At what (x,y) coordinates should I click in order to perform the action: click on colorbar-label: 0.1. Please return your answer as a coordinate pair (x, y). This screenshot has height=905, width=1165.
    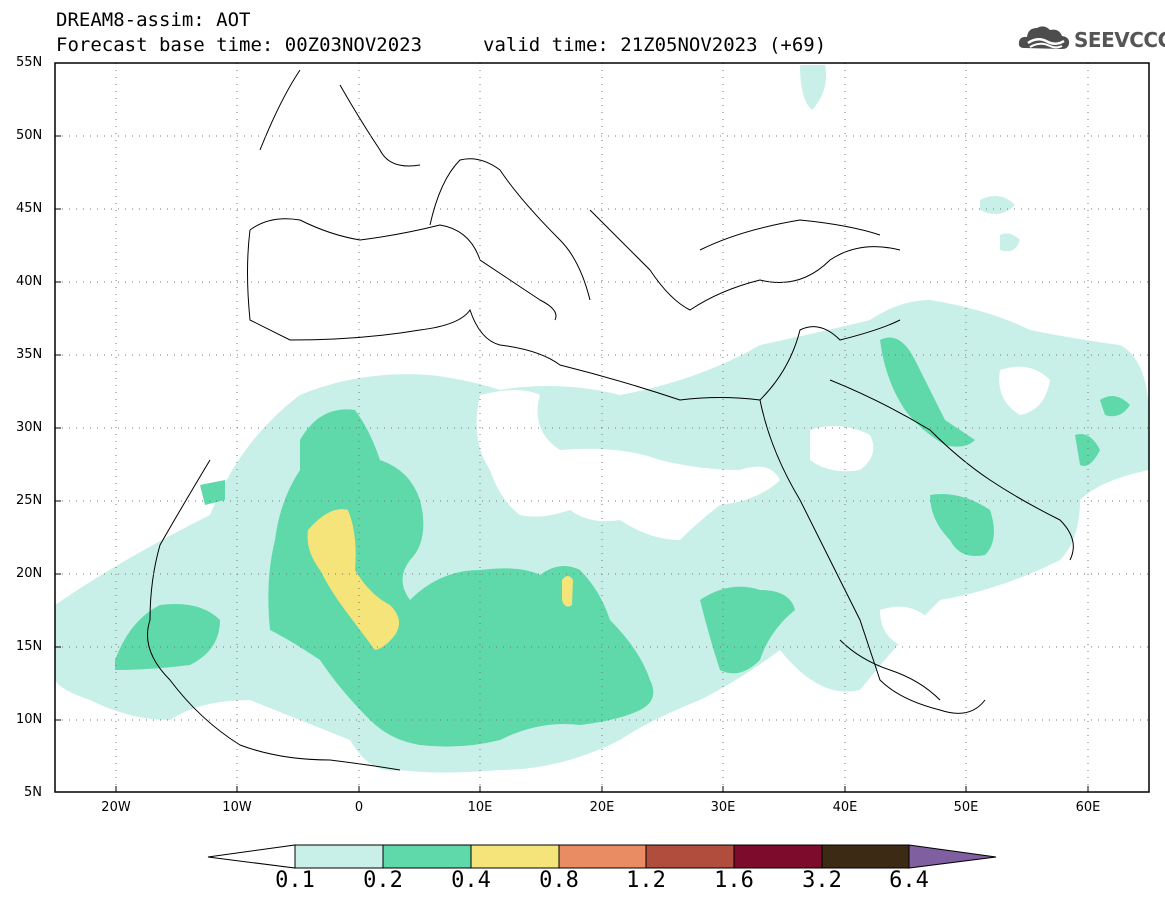
    Looking at the image, I should click on (295, 880).